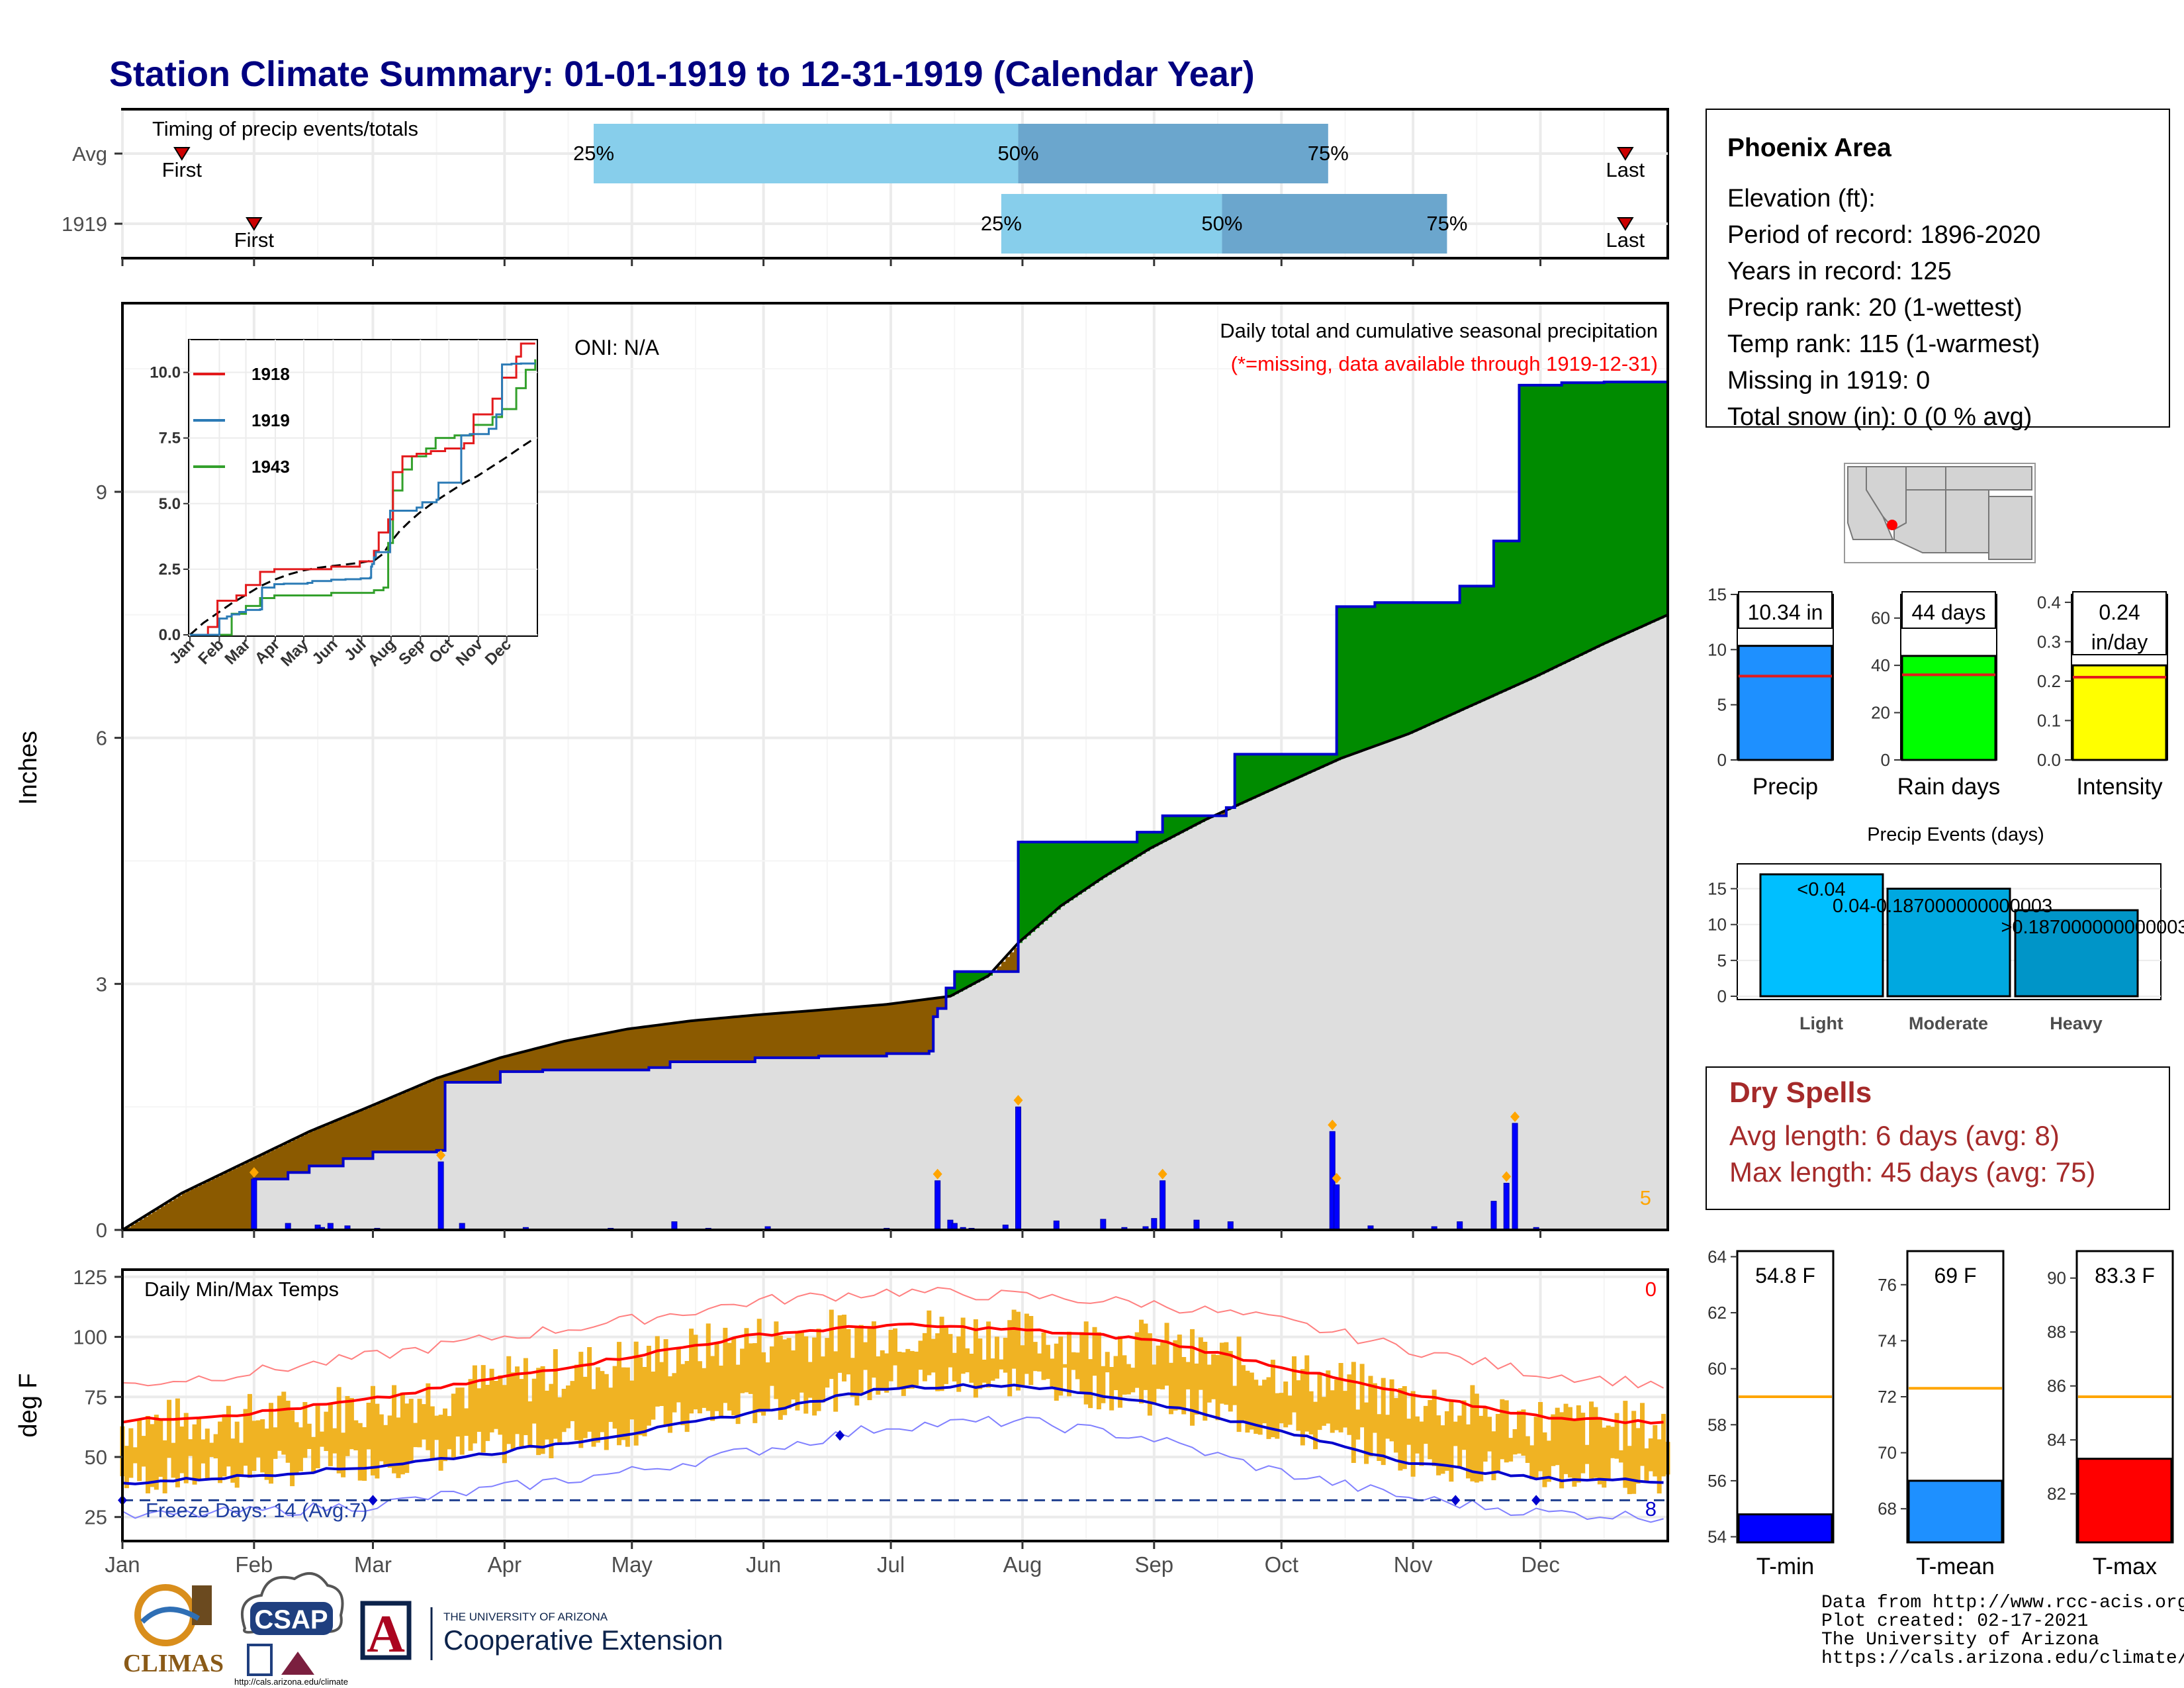 This screenshot has width=2184, height=1688. Describe the element at coordinates (903, 189) in the screenshot. I see `timing-rows: 25% 50% 75% First Last 25% 50% 75% First Last` at that location.